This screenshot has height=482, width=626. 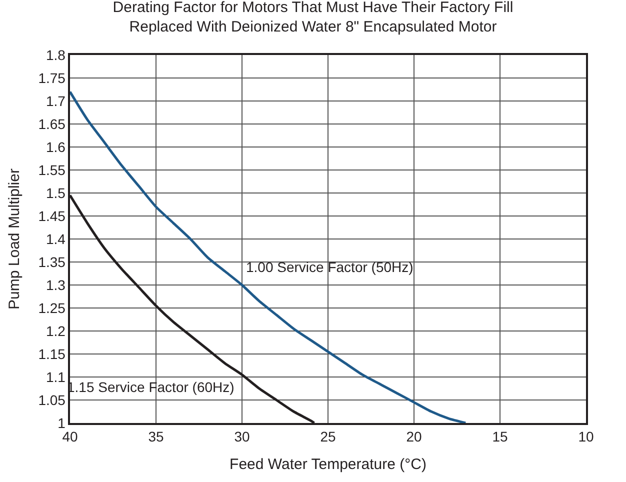 I want to click on y-tick-label: 1.6, so click(x=56, y=146).